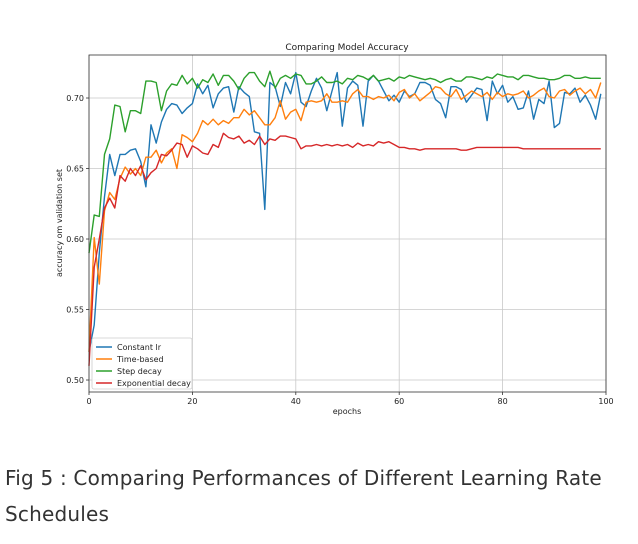 The image size is (638, 544). What do you see at coordinates (139, 347) in the screenshot?
I see `legend-label: Constant lr` at bounding box center [139, 347].